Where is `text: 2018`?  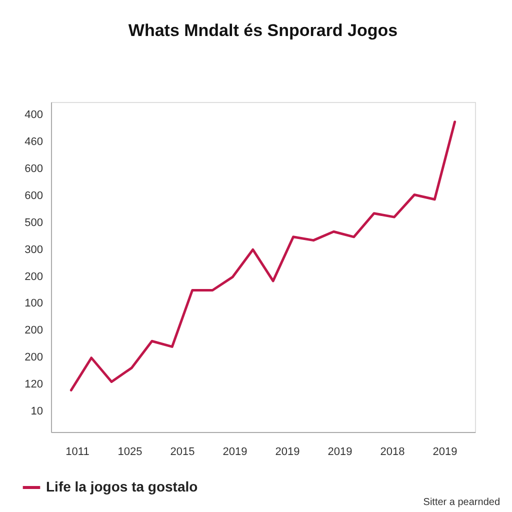 text: 2018 is located at coordinates (392, 452).